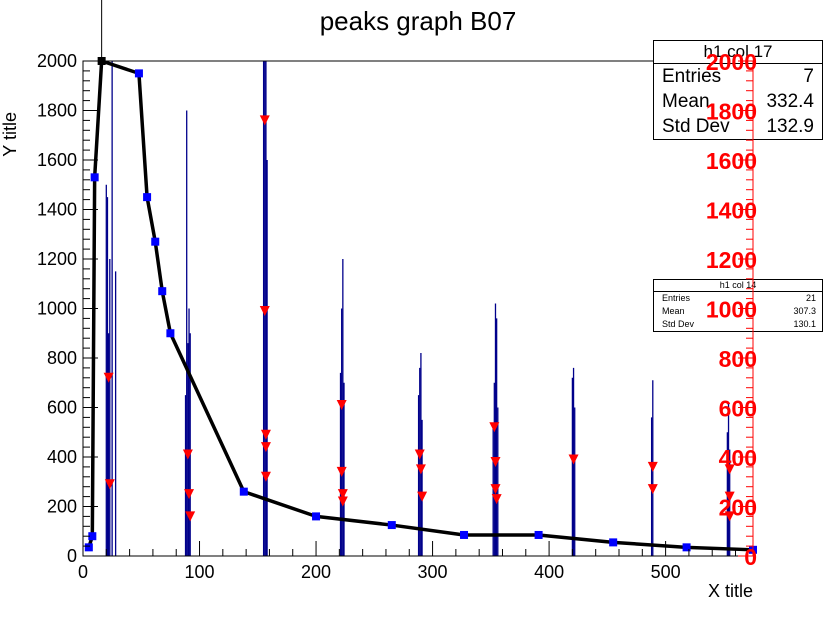  Describe the element at coordinates (549, 572) in the screenshot. I see `x-tick-label: 400` at that location.